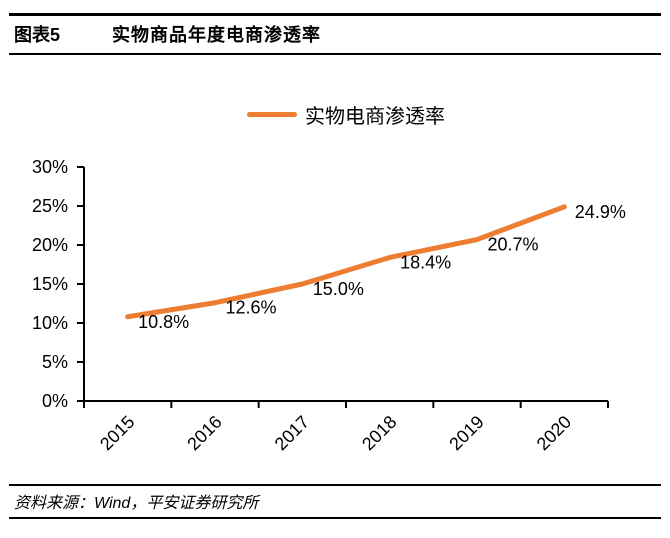  What do you see at coordinates (292, 433) in the screenshot?
I see `x-axis-label: 2017` at bounding box center [292, 433].